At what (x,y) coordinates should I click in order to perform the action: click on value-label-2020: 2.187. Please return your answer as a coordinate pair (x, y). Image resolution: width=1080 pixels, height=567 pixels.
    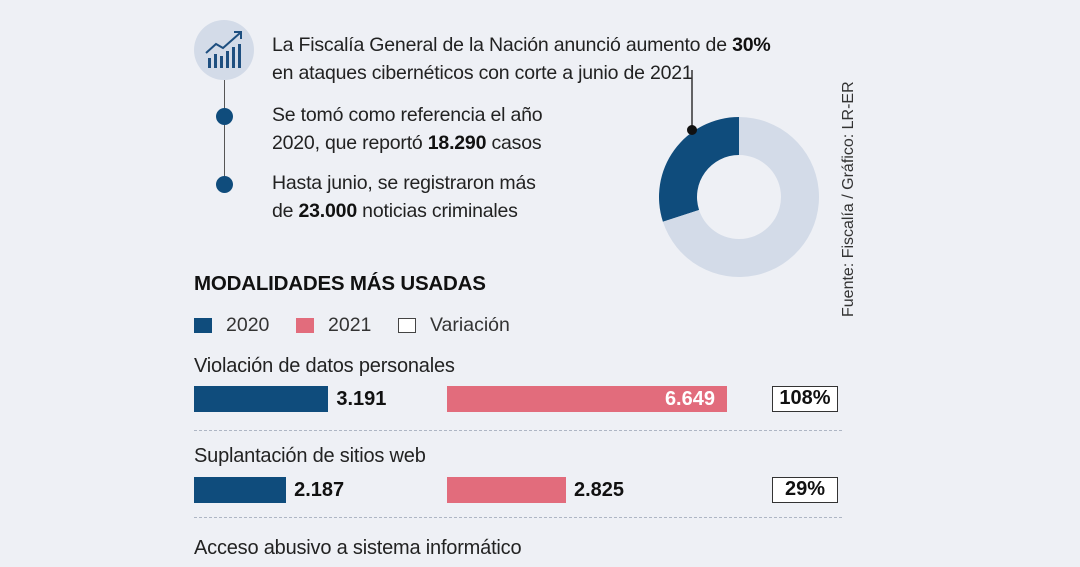
    Looking at the image, I should click on (319, 490).